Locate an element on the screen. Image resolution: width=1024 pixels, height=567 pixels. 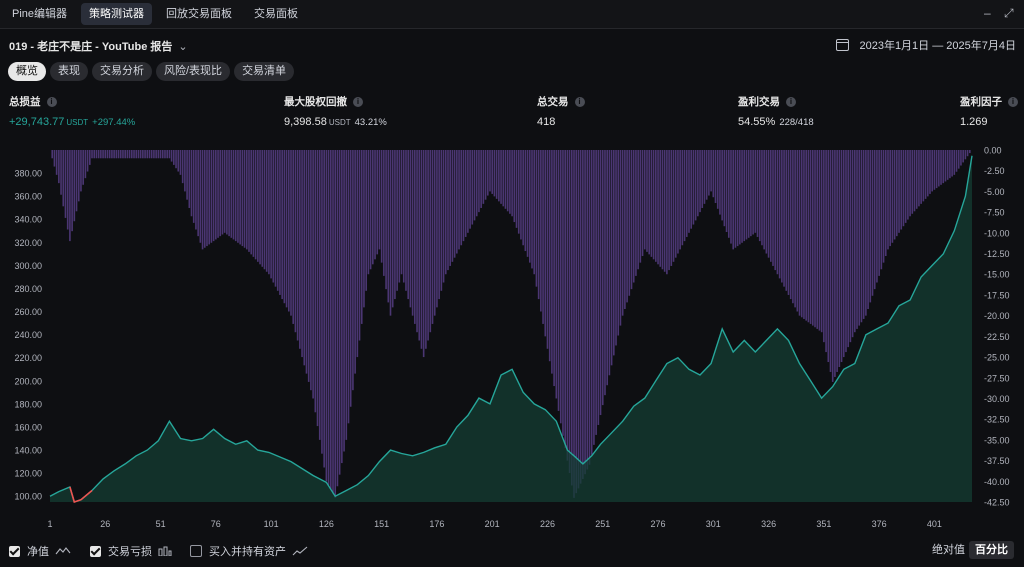
minimize-icon: – is located at coordinates (987, 13).